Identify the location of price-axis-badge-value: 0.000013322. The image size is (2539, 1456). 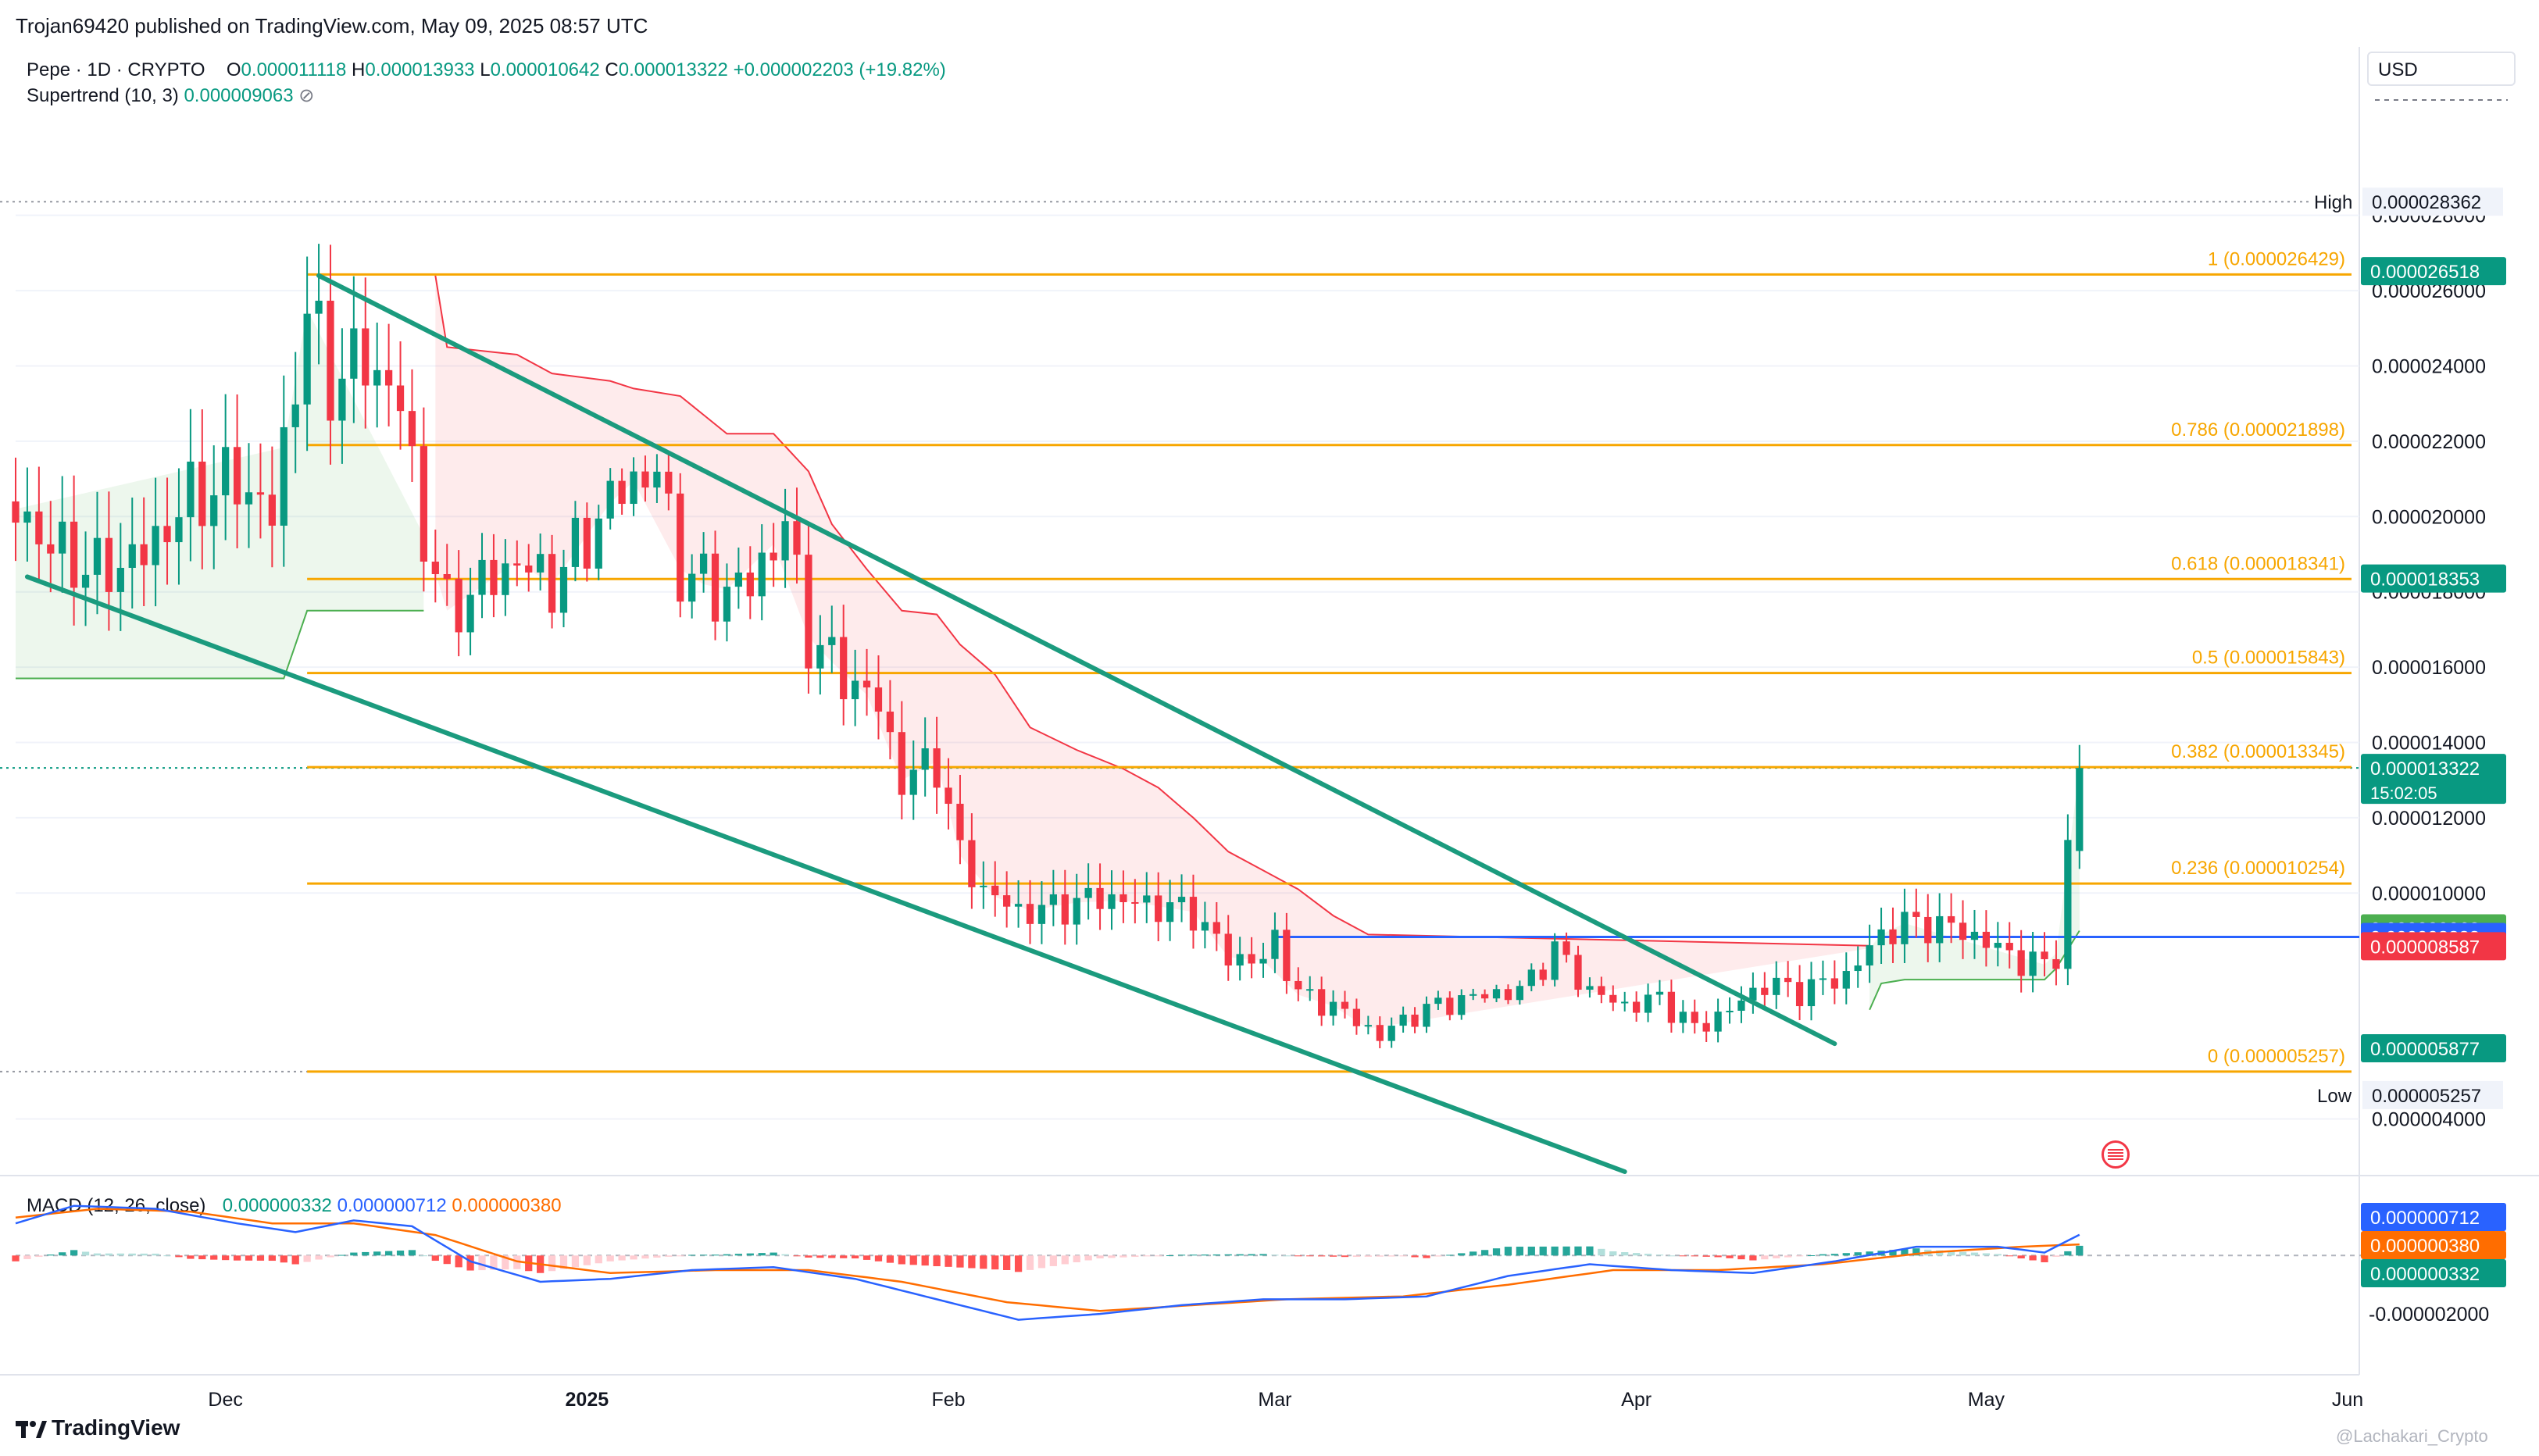
(2425, 769).